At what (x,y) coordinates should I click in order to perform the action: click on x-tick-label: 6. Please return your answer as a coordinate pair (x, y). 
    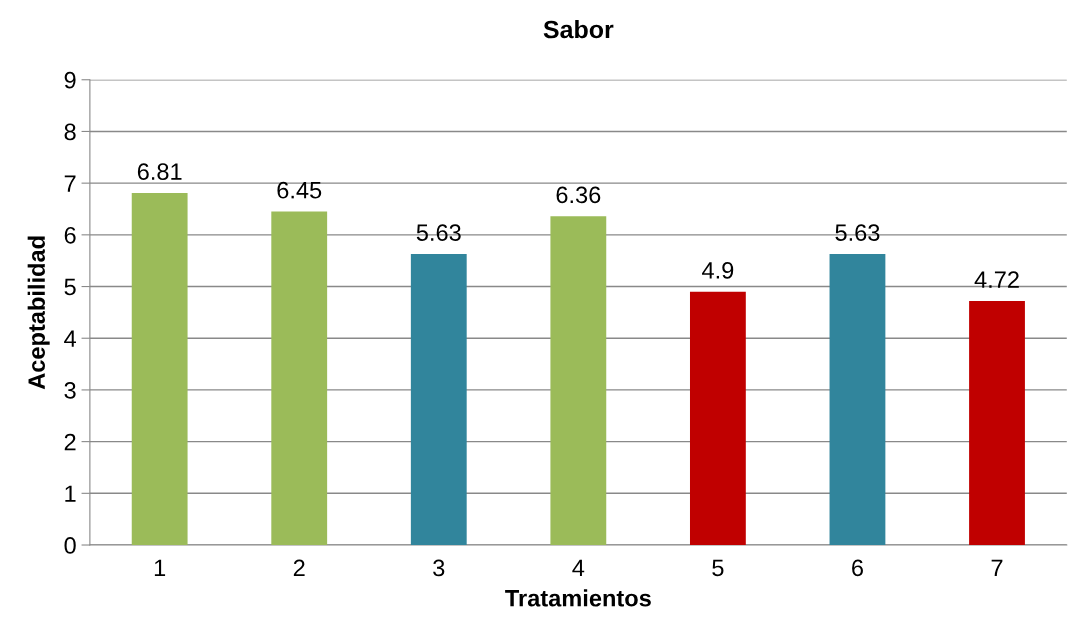
    Looking at the image, I should click on (857, 568).